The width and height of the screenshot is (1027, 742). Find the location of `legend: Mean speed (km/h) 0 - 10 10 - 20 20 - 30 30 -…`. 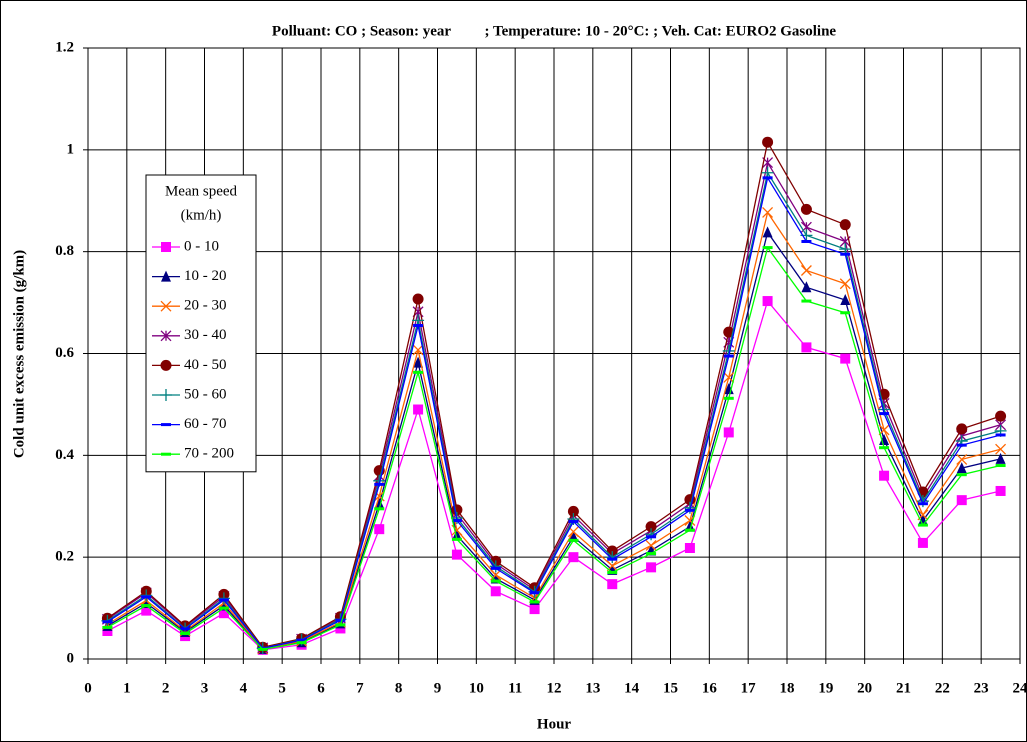

legend: Mean speed (km/h) 0 - 10 10 - 20 20 - 30 30 -… is located at coordinates (201, 323).